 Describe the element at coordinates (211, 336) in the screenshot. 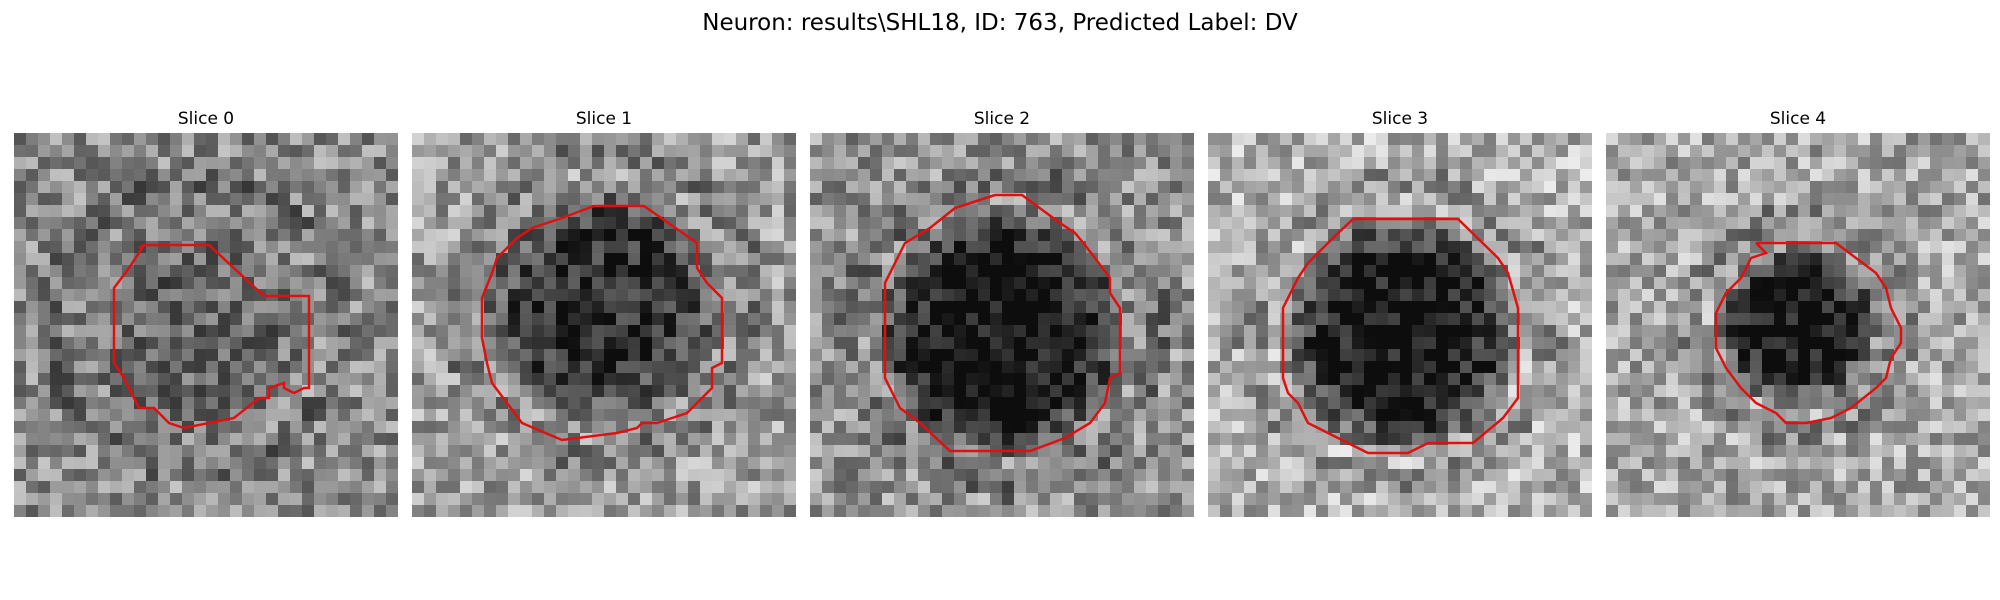

I see `slice-0-contour` at that location.